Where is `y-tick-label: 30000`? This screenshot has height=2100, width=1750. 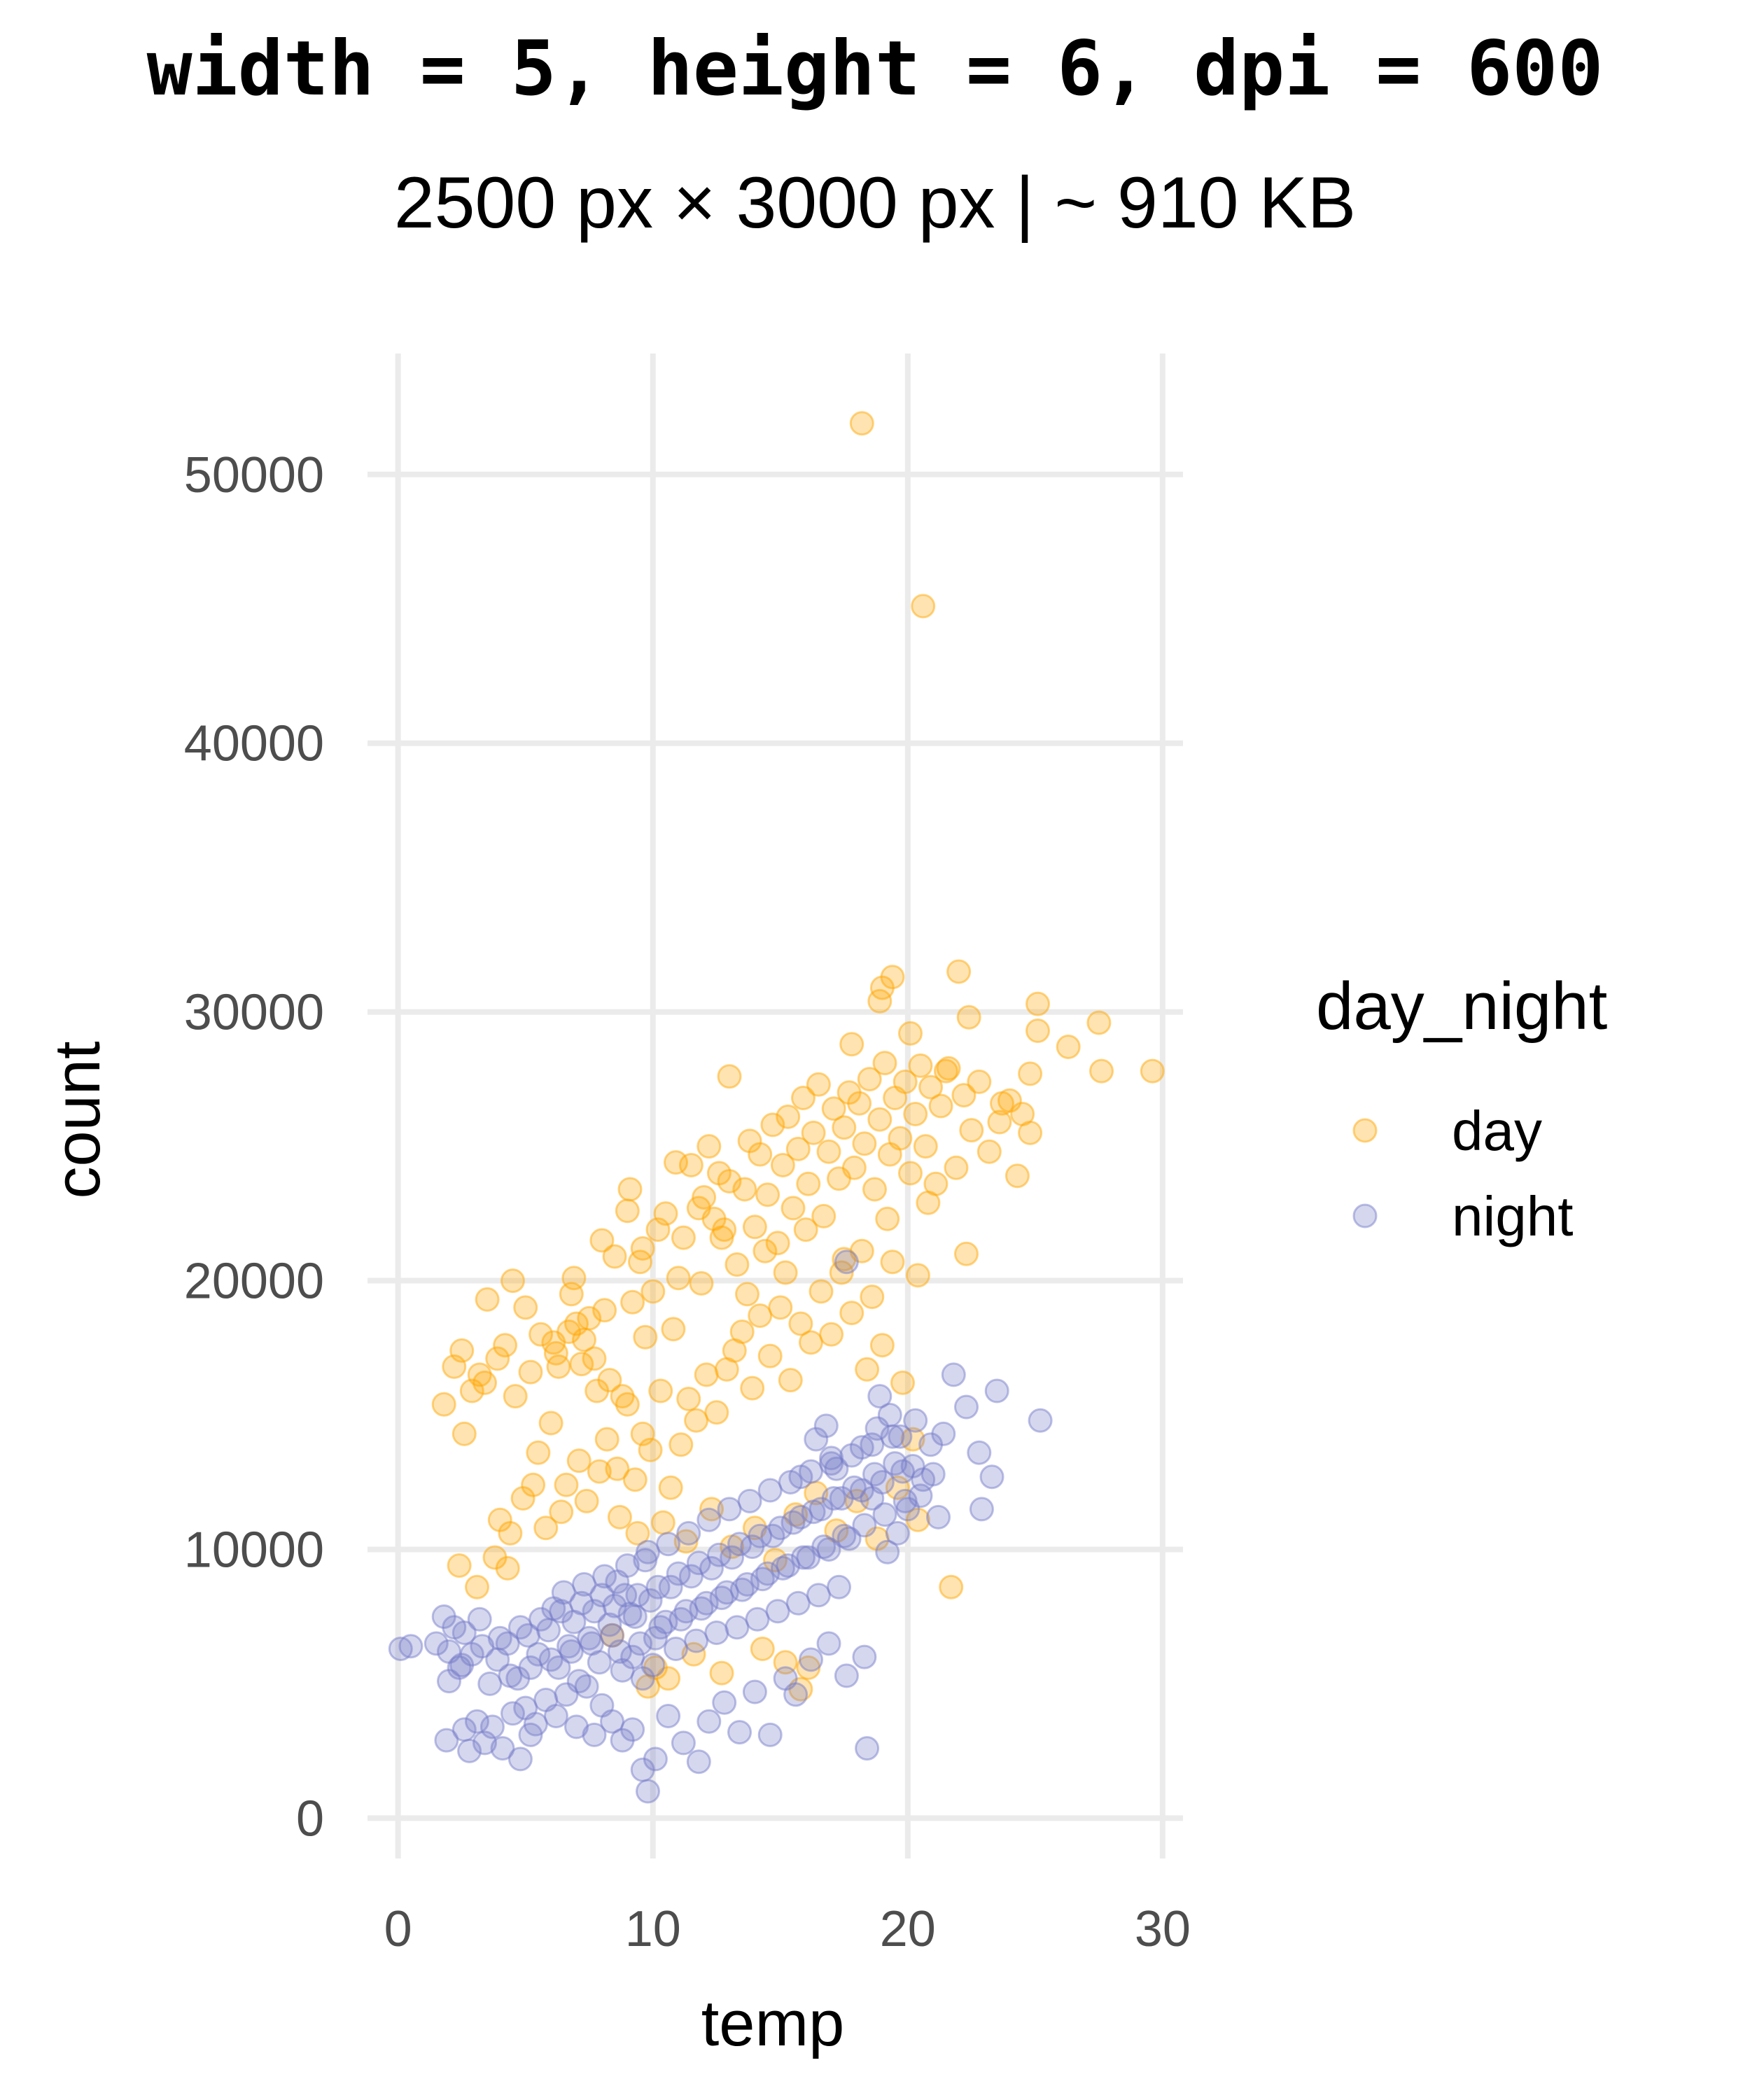 y-tick-label: 30000 is located at coordinates (254, 1013).